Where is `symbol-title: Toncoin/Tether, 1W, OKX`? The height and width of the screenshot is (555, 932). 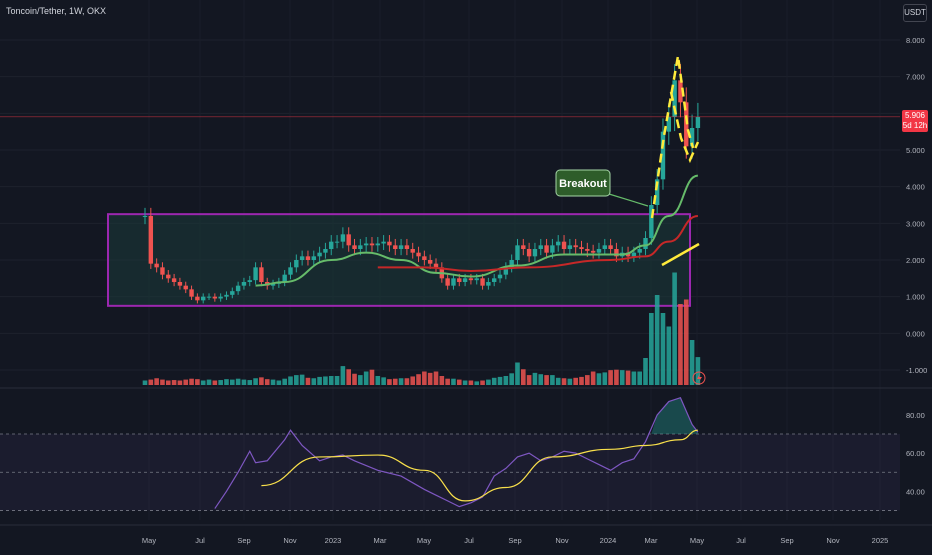
symbol-title: Toncoin/Tether, 1W, OKX is located at coordinates (56, 11).